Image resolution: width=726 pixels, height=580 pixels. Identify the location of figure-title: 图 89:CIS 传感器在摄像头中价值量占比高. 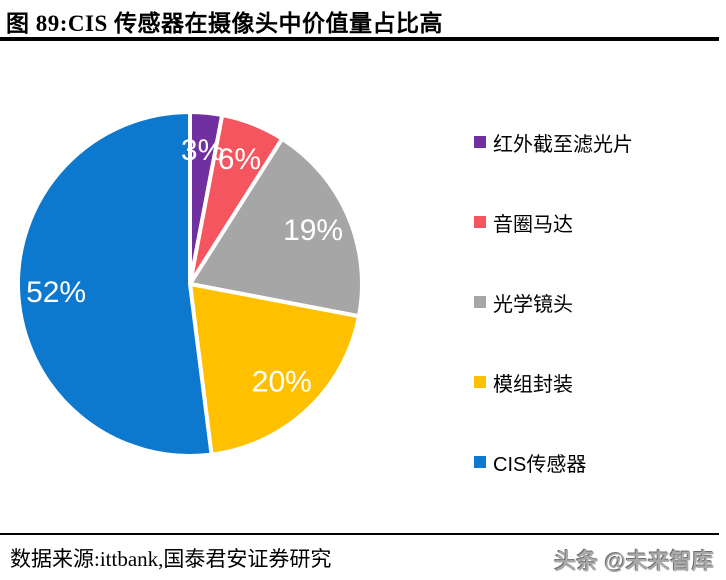
(225, 23).